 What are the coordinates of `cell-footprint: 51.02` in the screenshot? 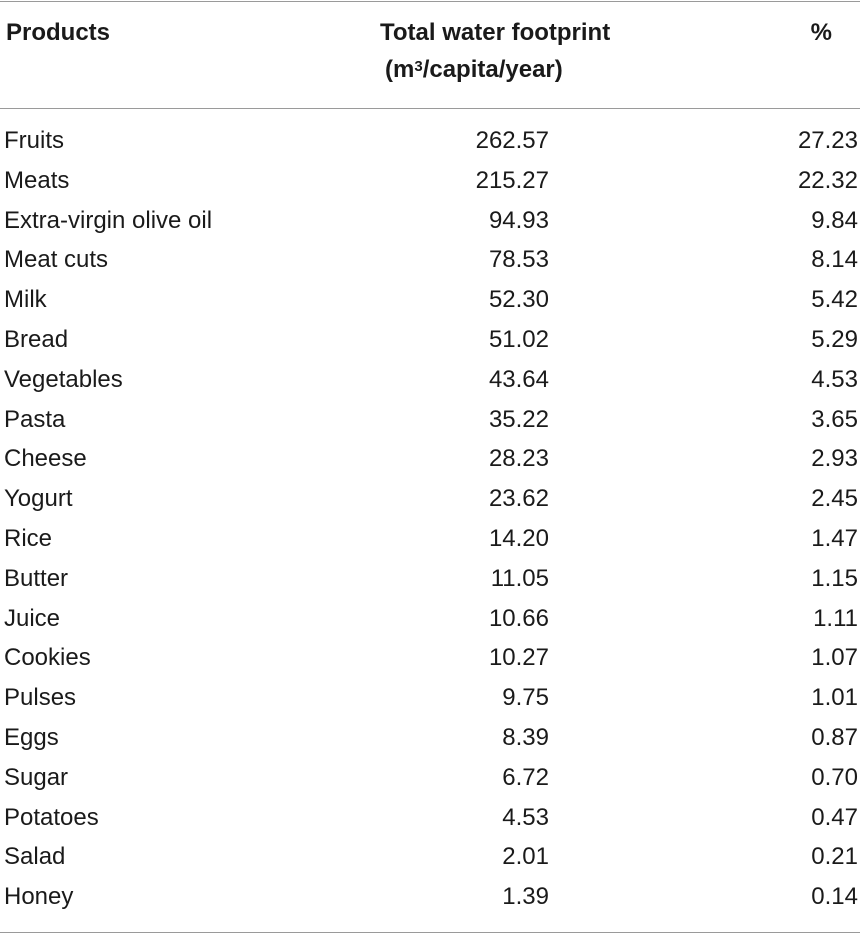 It's located at (518, 339).